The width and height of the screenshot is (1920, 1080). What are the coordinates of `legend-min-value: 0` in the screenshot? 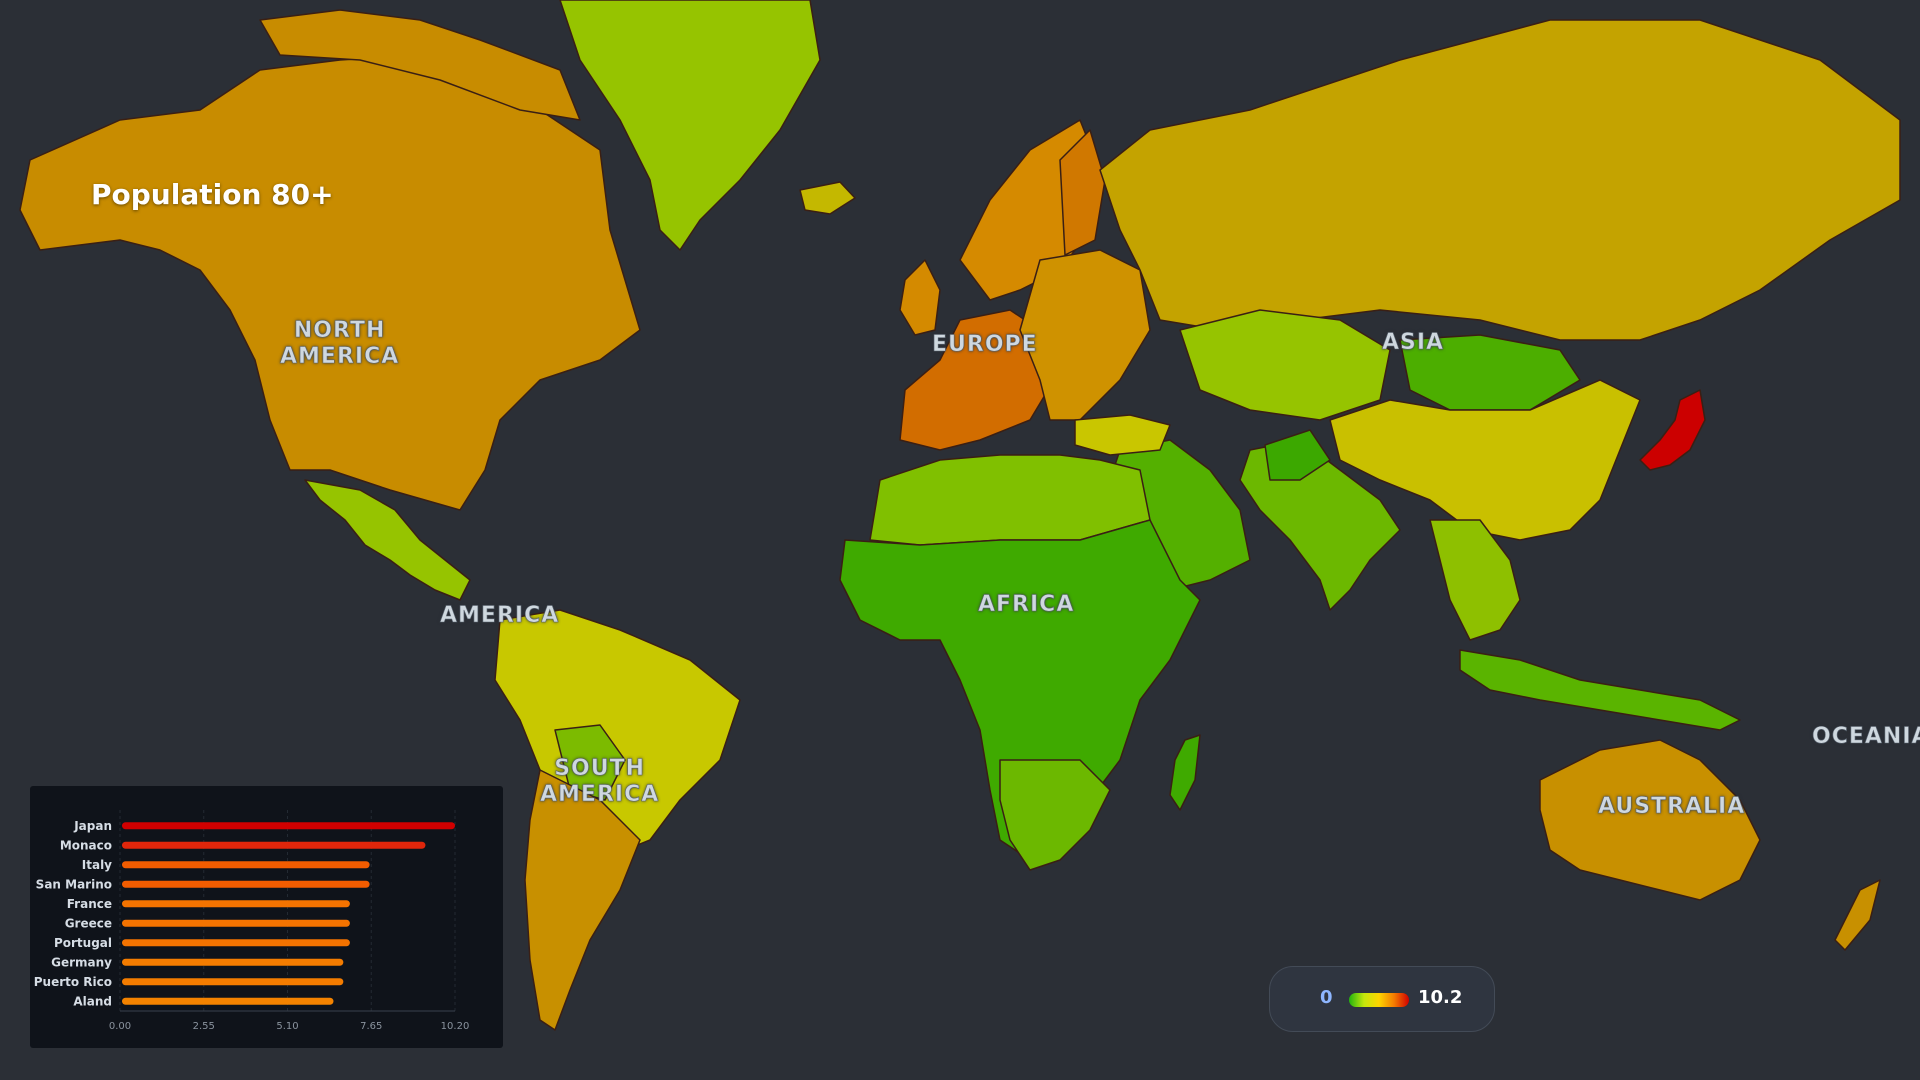 It's located at (1326, 997).